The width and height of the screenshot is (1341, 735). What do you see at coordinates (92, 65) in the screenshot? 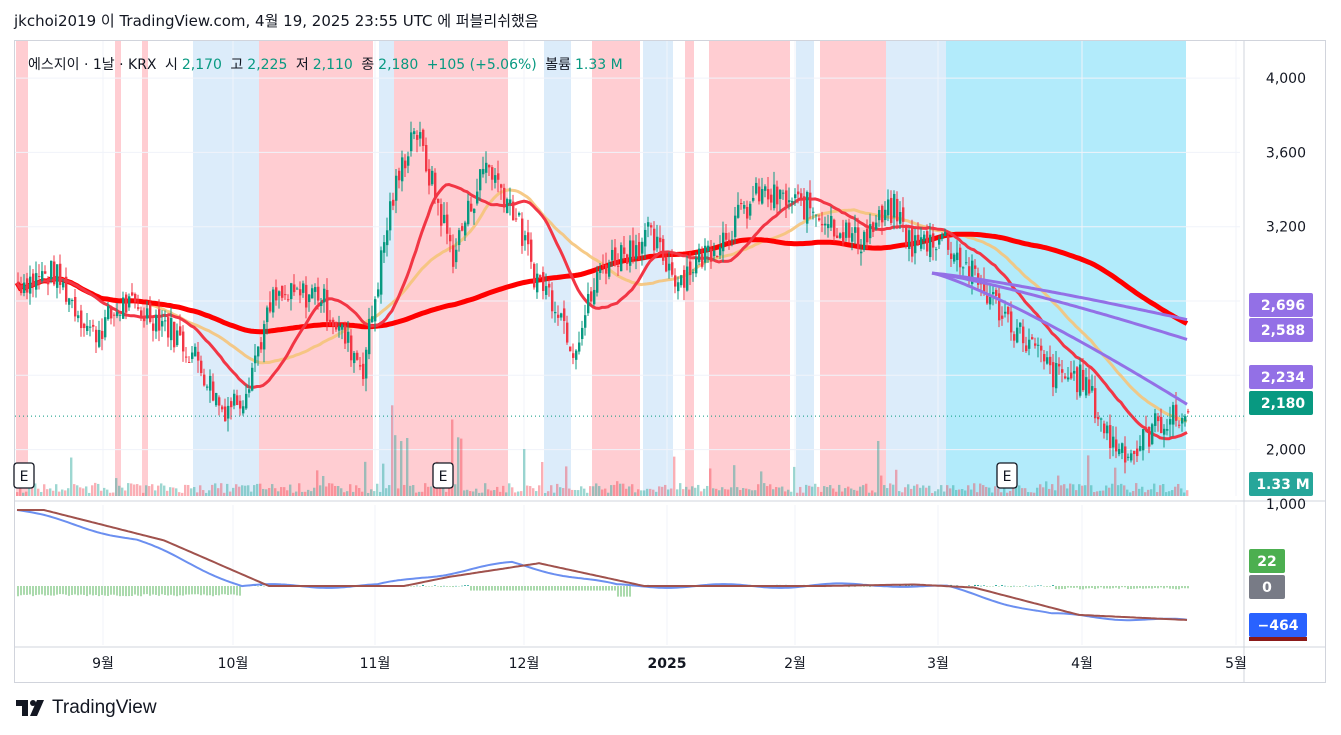
I see `legend-symbol: 에스지이 · 1날 · KRX` at bounding box center [92, 65].